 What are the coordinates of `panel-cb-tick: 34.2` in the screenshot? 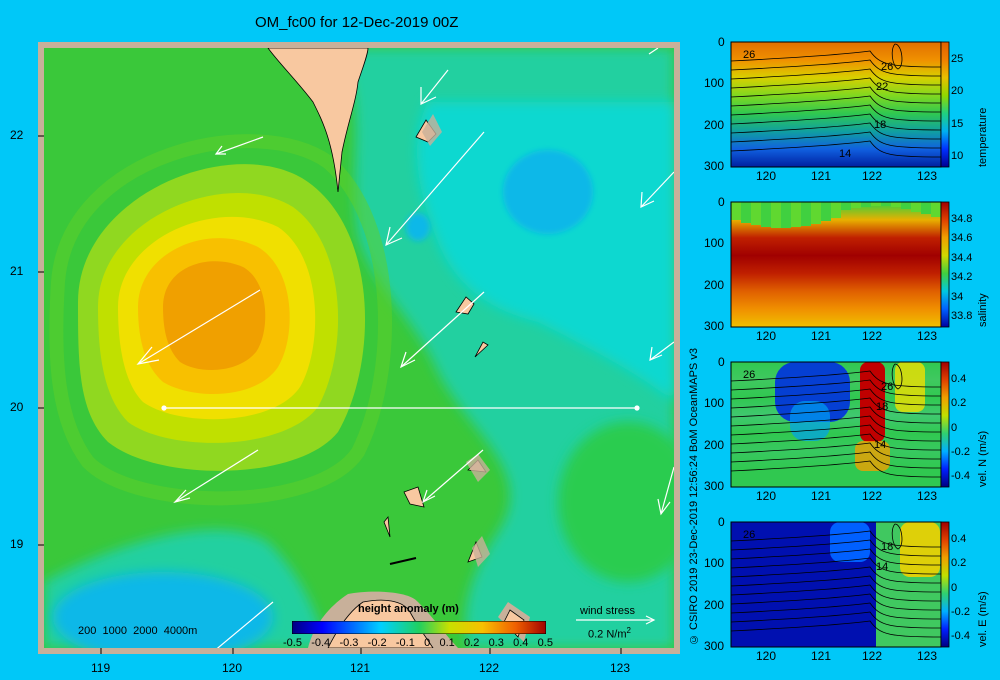 It's located at (962, 277).